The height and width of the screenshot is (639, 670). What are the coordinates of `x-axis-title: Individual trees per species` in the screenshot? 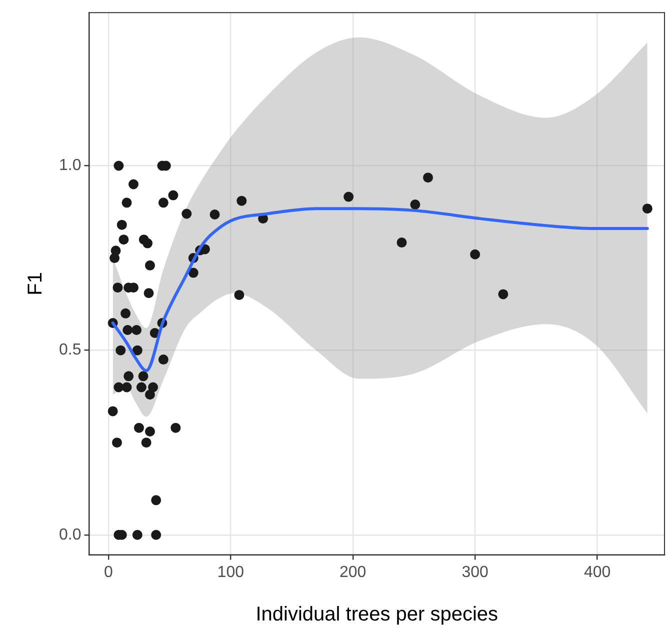 It's located at (377, 615).